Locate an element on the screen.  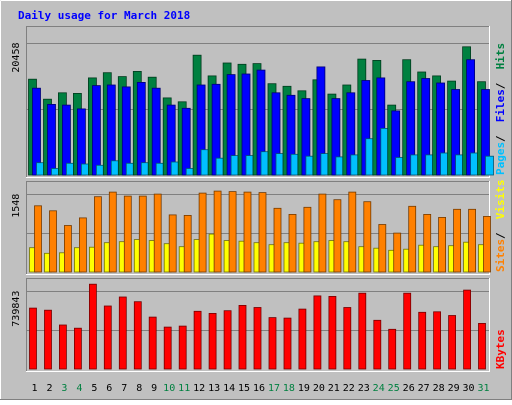
hits-files-pages-bar-files-day-undefined7 is located at coordinates (126, 131).